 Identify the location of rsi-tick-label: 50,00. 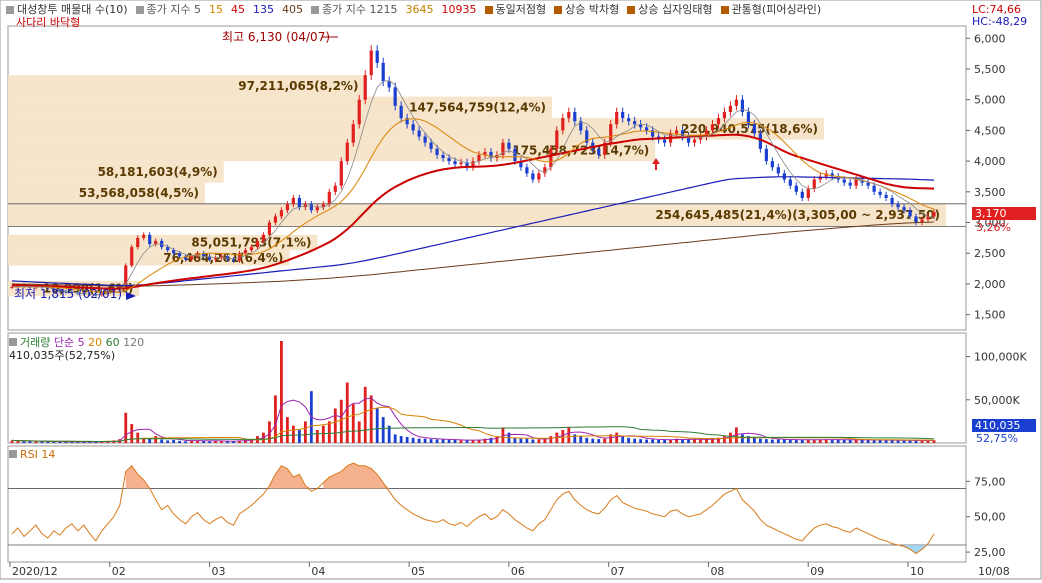
(990, 517).